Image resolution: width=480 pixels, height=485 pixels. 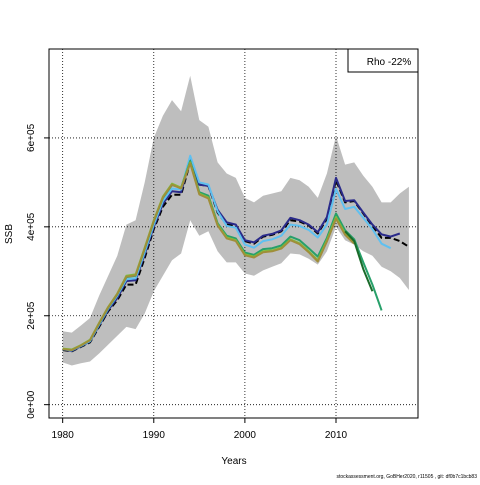 I want to click on x-axis: 1980 1990 2000 2010, so click(x=200, y=429).